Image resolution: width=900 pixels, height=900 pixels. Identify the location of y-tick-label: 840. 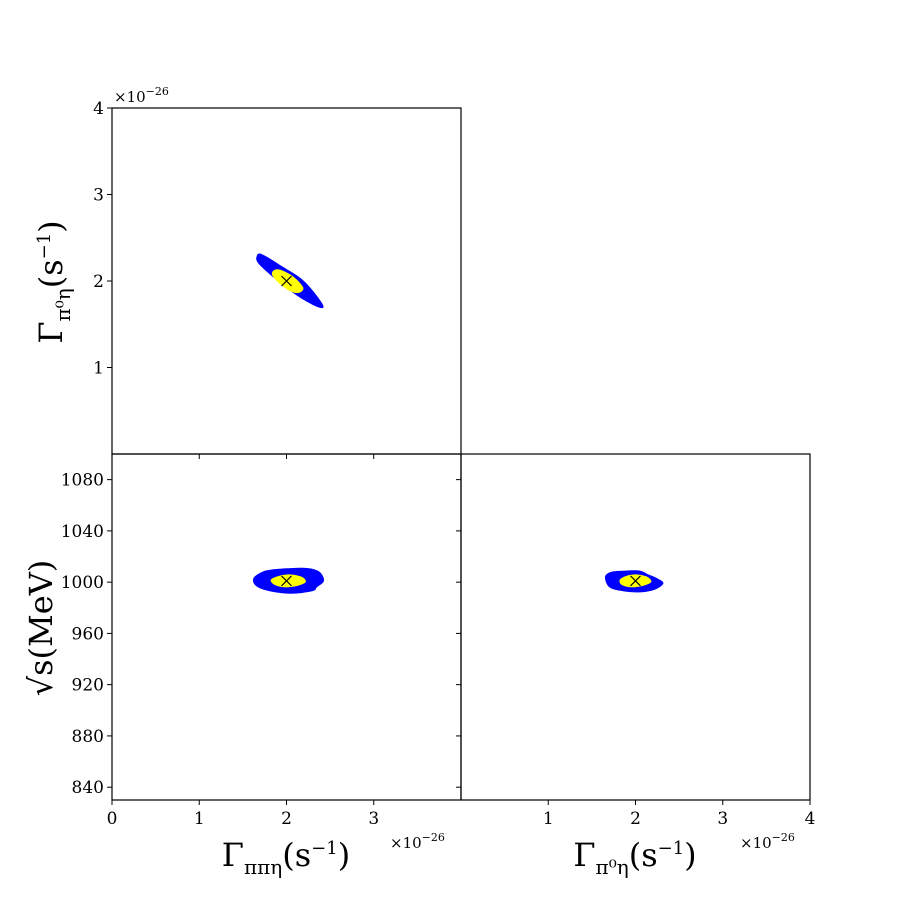
(88, 788).